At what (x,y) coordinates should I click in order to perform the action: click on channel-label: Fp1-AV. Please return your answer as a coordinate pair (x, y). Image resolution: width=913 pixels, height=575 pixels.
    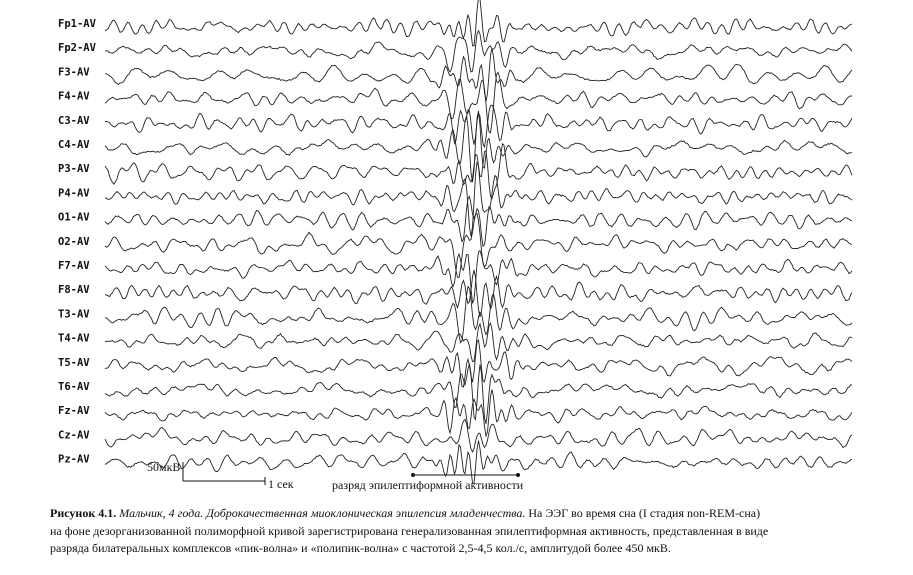
    Looking at the image, I should click on (77, 24).